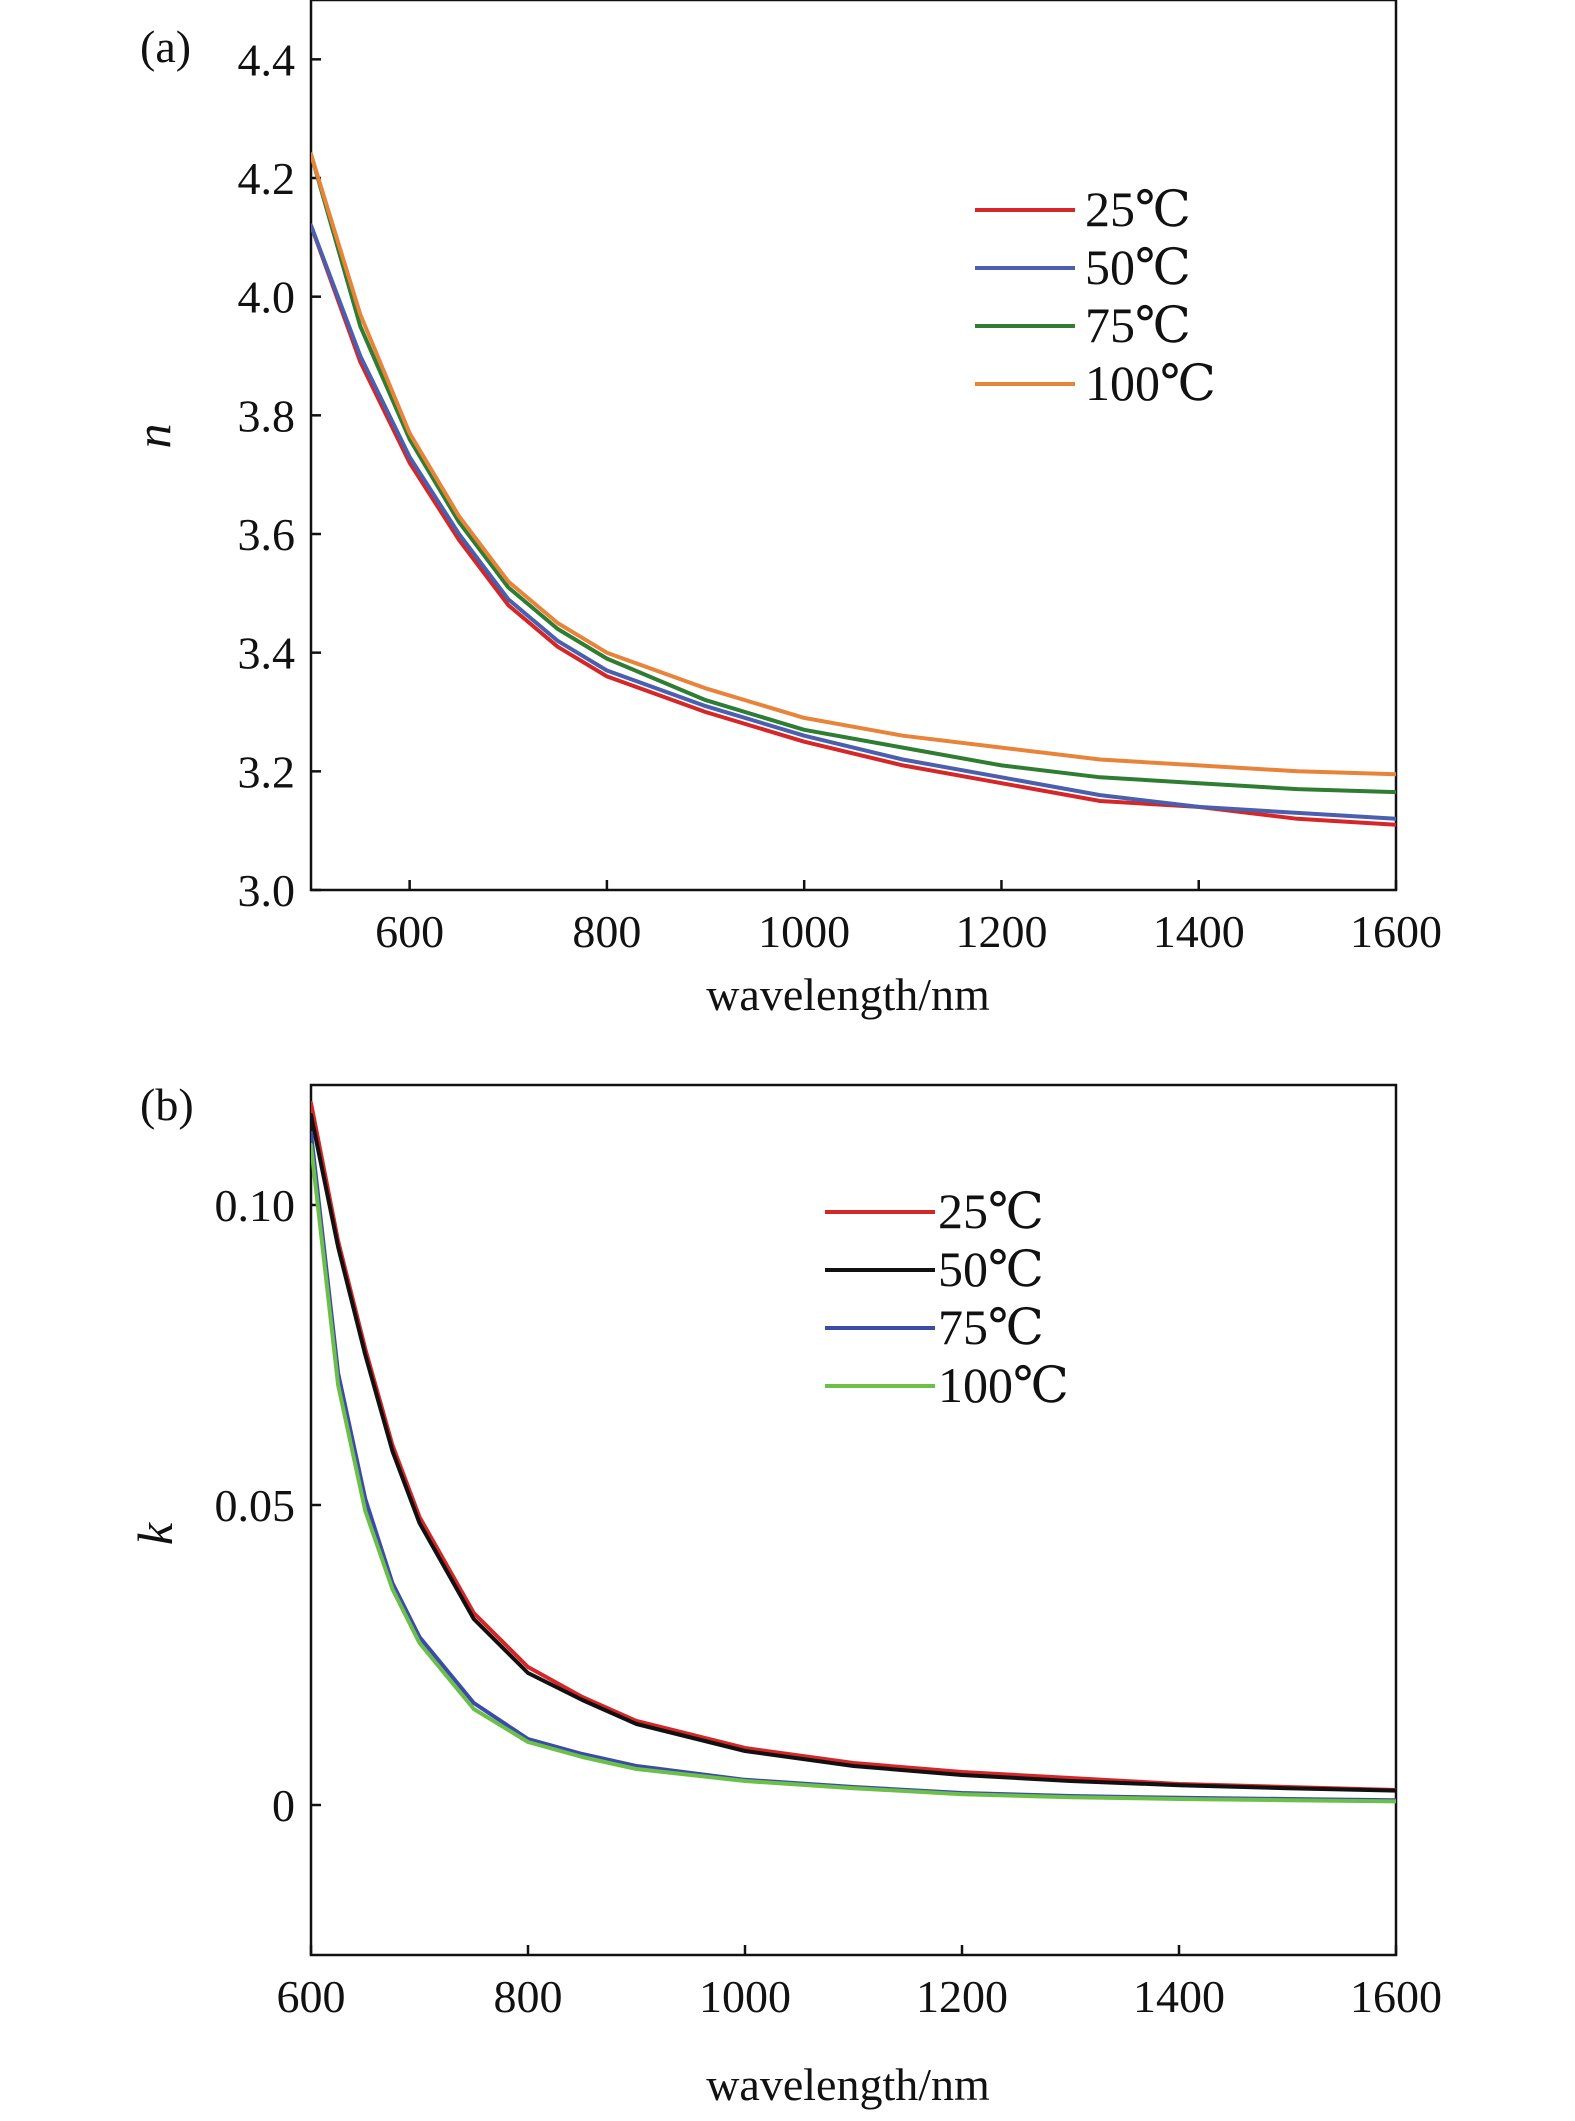  Describe the element at coordinates (267, 178) in the screenshot. I see `y-tick-label: 4.2` at that location.